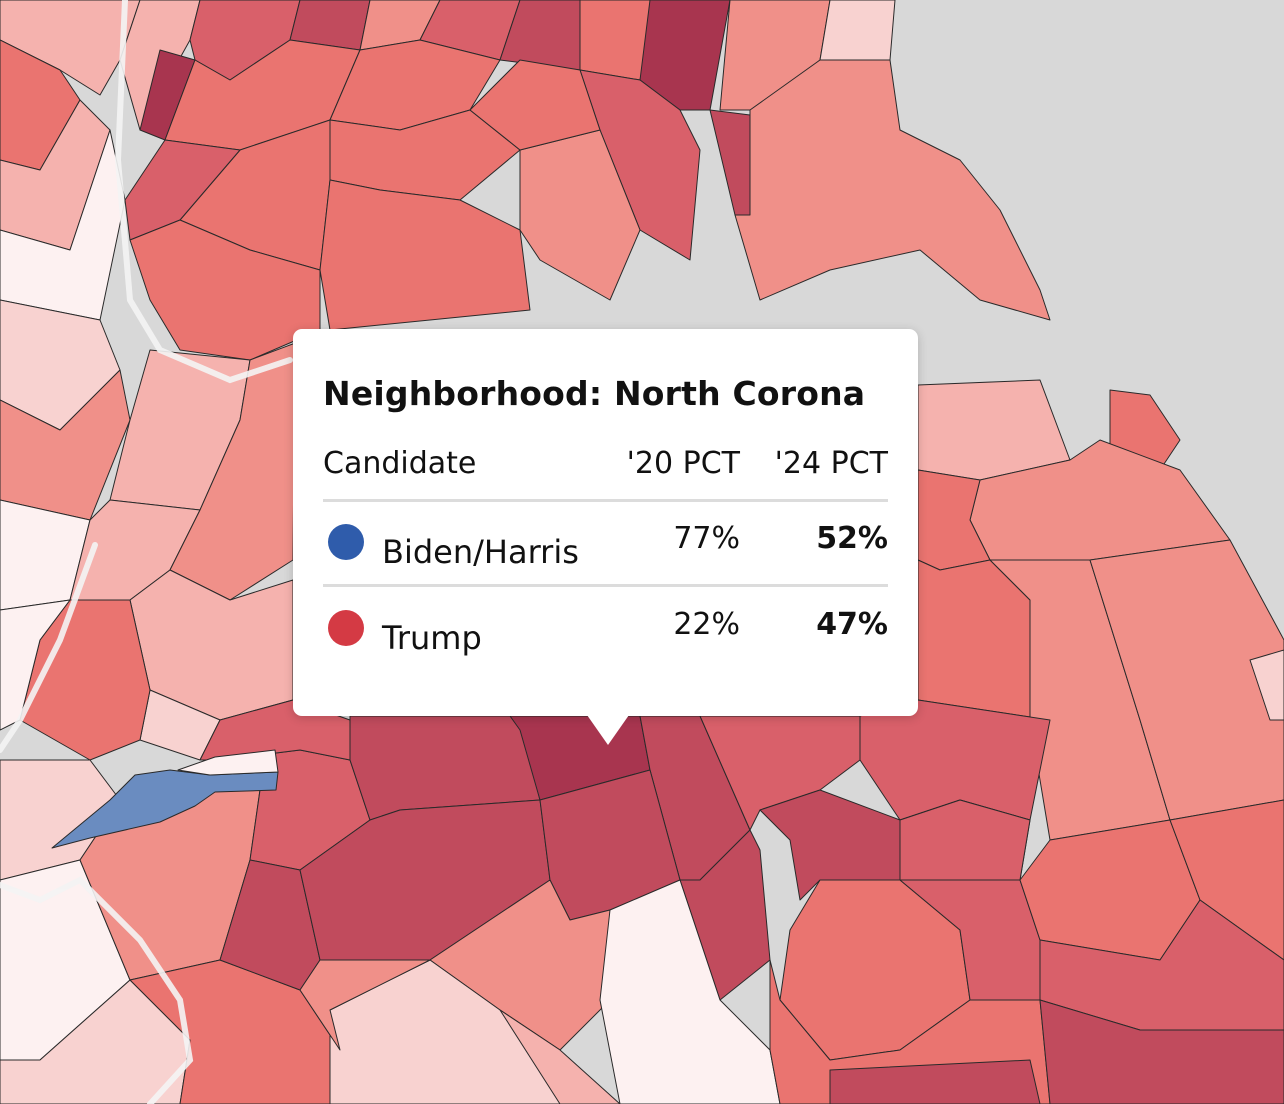  Describe the element at coordinates (608, 730) in the screenshot. I see `tooltip-pointer` at that location.